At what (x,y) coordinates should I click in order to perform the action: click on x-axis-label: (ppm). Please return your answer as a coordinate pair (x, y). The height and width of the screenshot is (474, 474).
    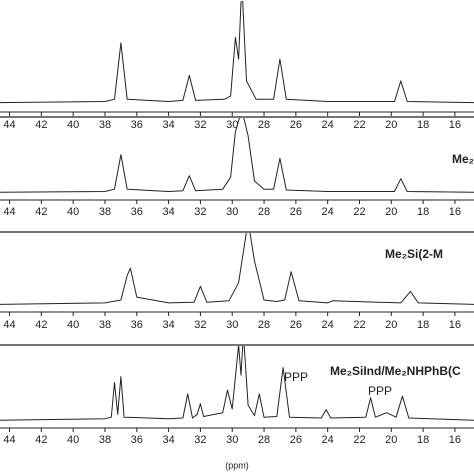
    Looking at the image, I should click on (237, 465).